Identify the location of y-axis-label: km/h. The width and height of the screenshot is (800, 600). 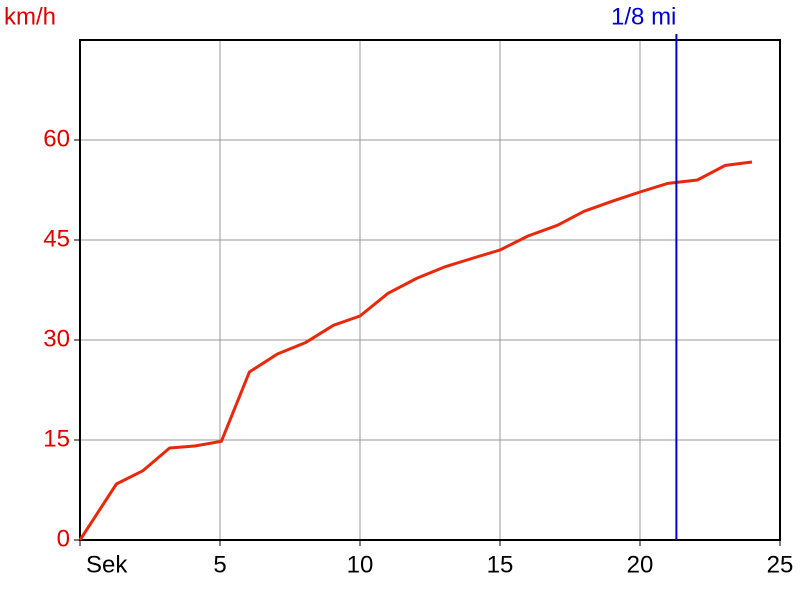
(30, 16).